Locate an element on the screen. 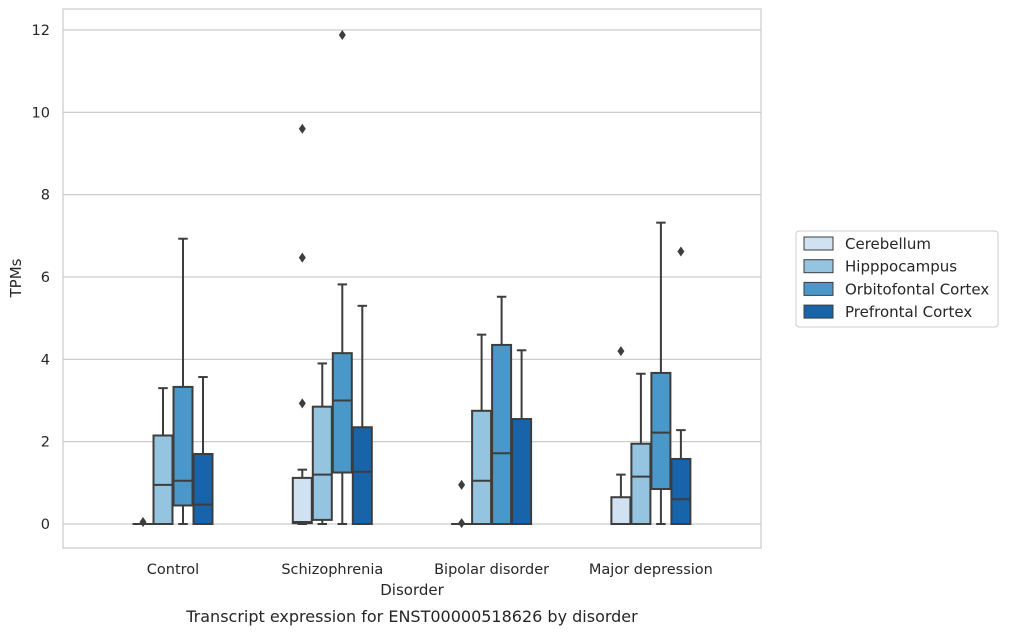 Image resolution: width=1009 pixels, height=634 pixels. y-tick-label: 2 is located at coordinates (45, 443).